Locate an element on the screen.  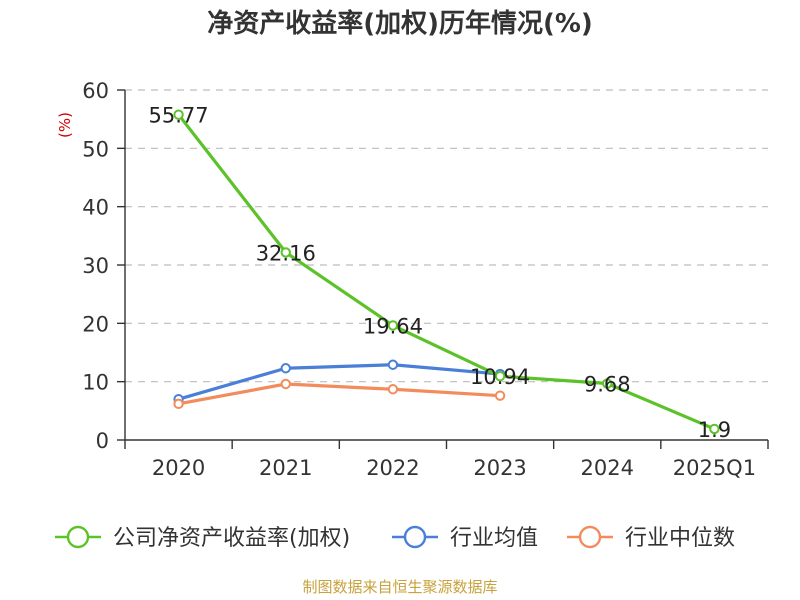
x-tick-label: 2023 is located at coordinates (499, 468).